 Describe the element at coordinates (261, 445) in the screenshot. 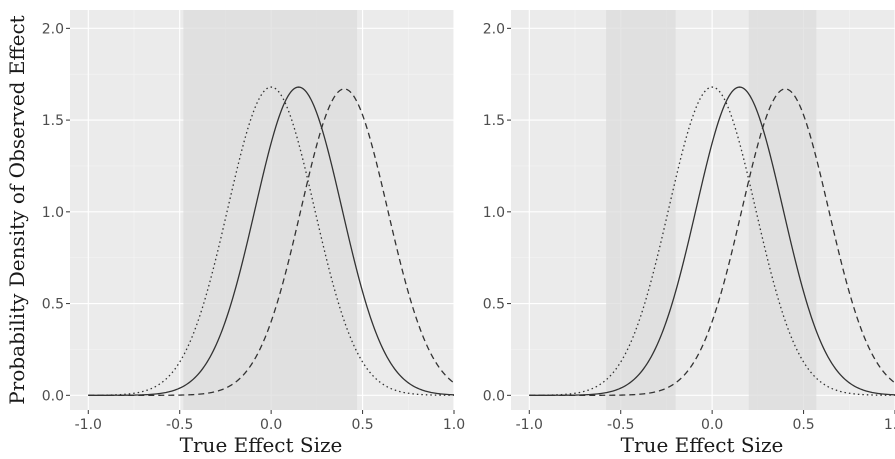

I see `x-axis-title-left: True Effect Size` at that location.